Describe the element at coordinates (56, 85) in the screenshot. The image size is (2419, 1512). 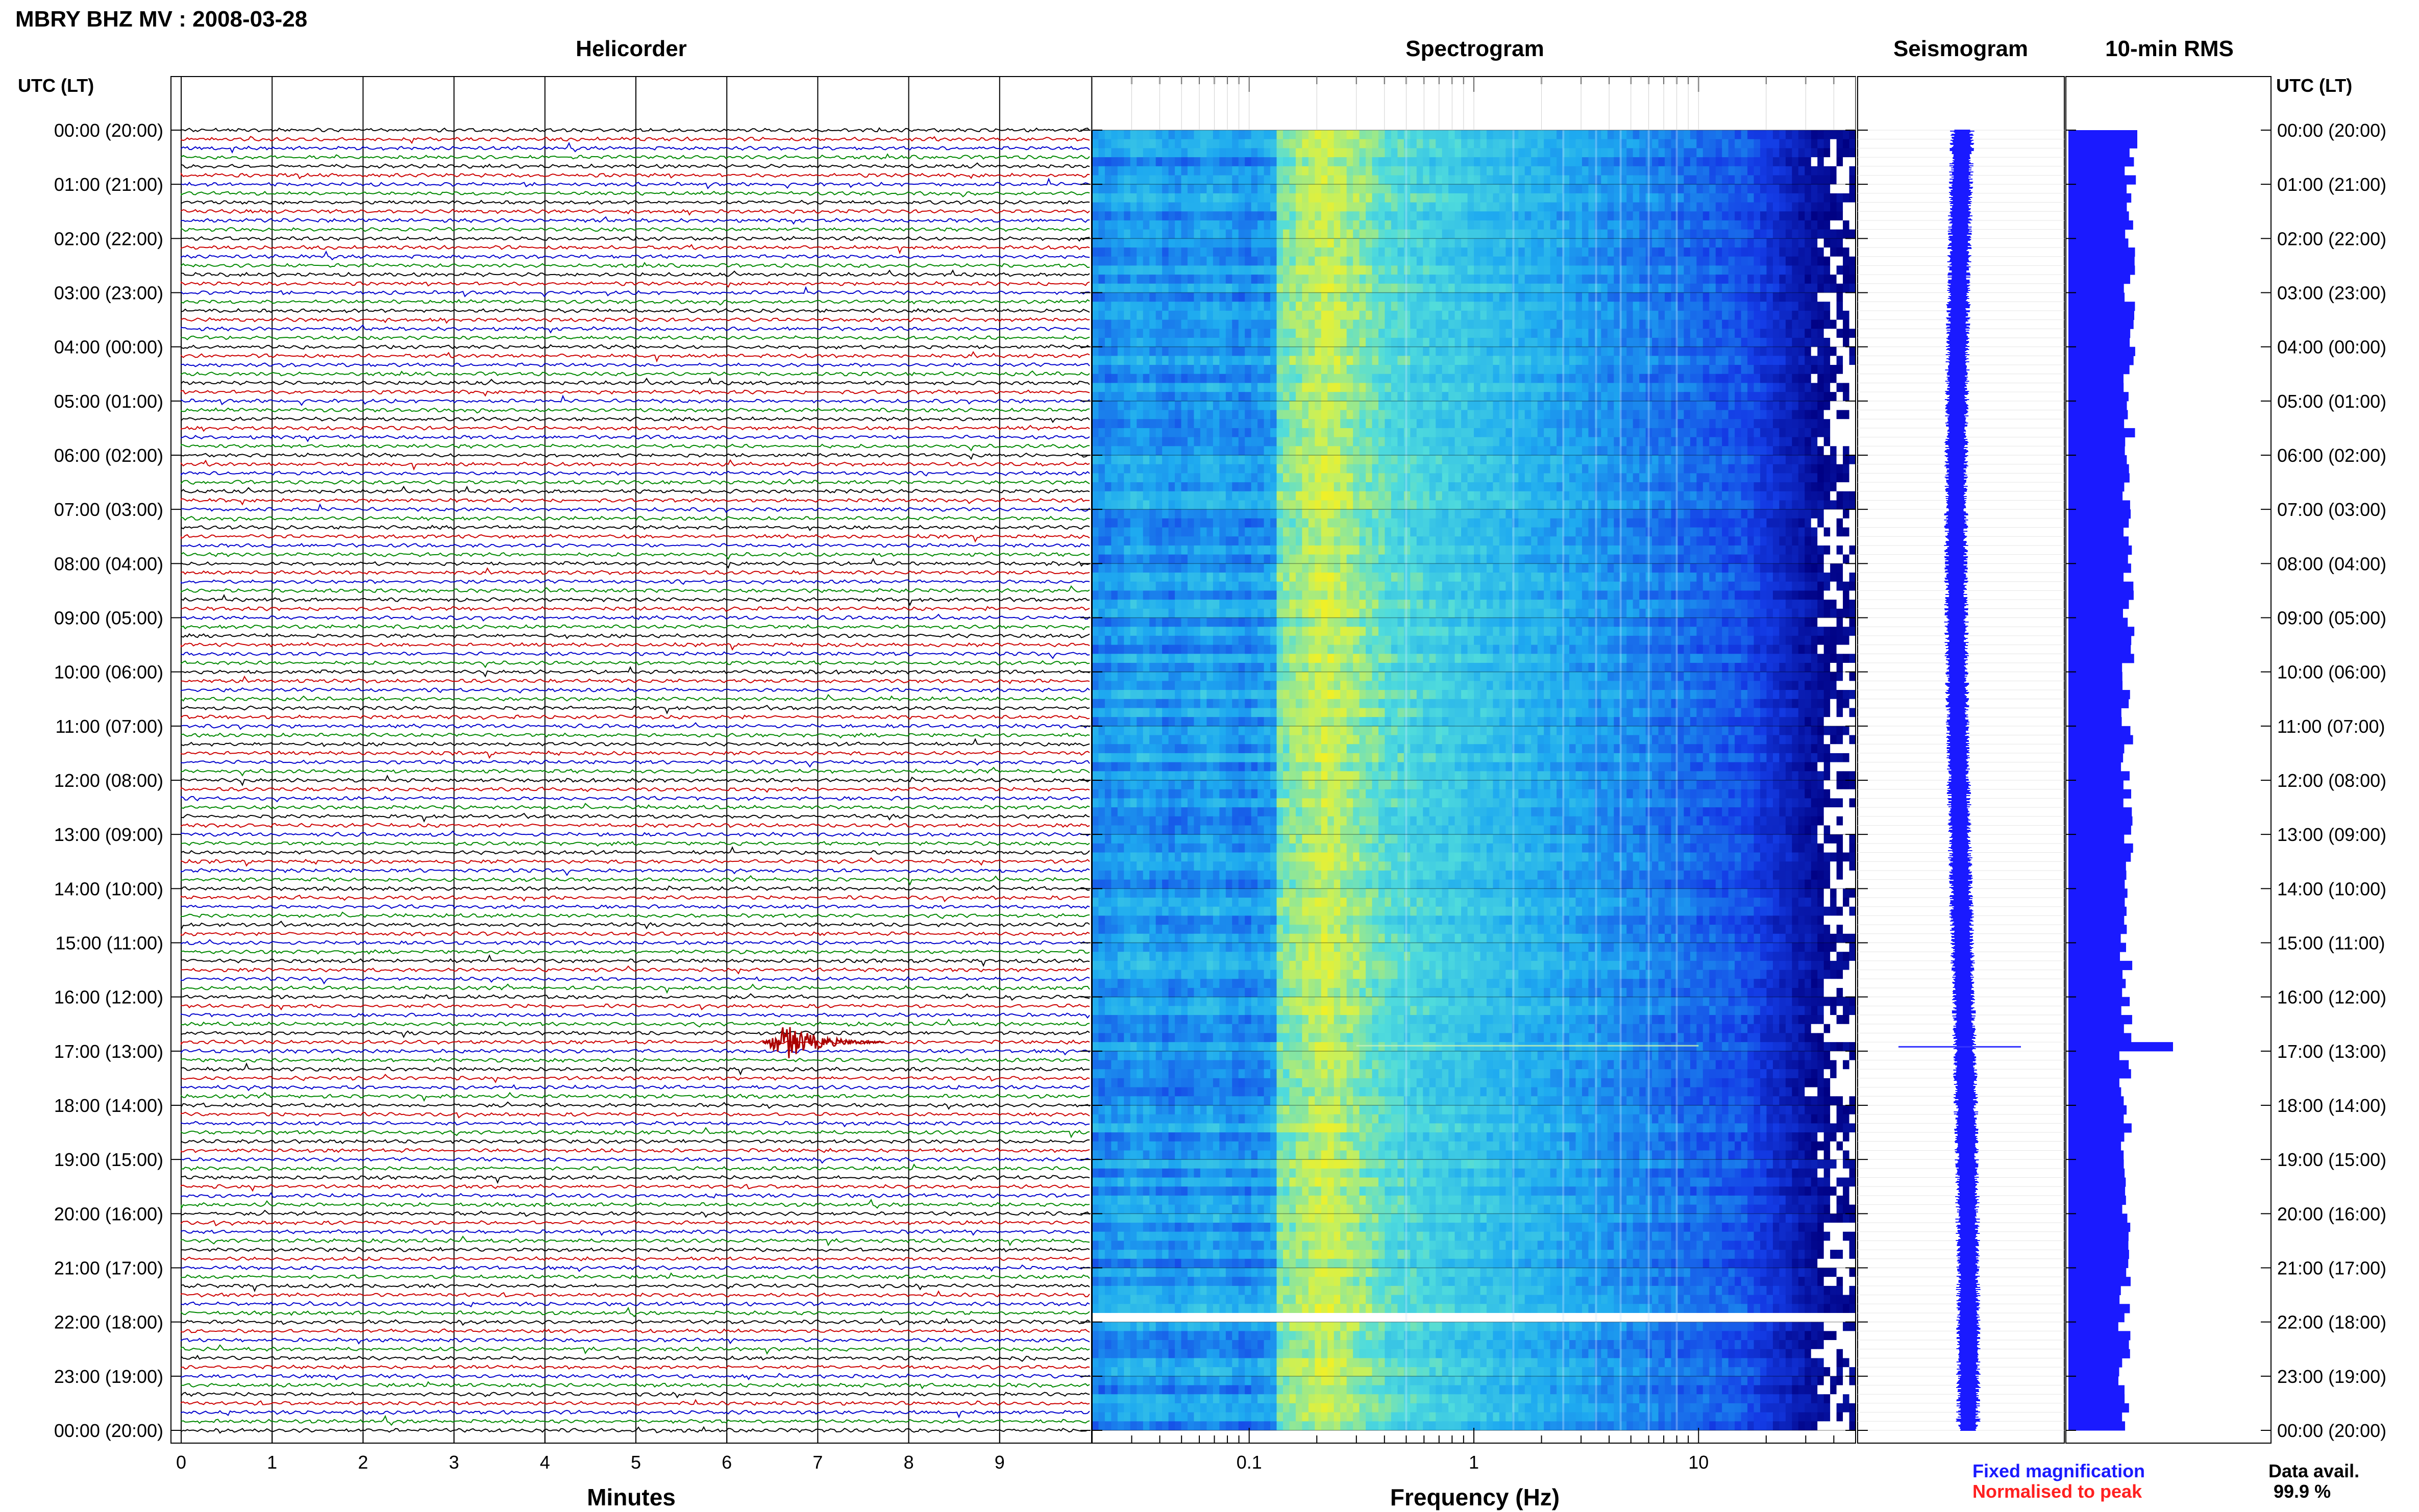
I see `utc-label-left: UTC (LT)` at that location.